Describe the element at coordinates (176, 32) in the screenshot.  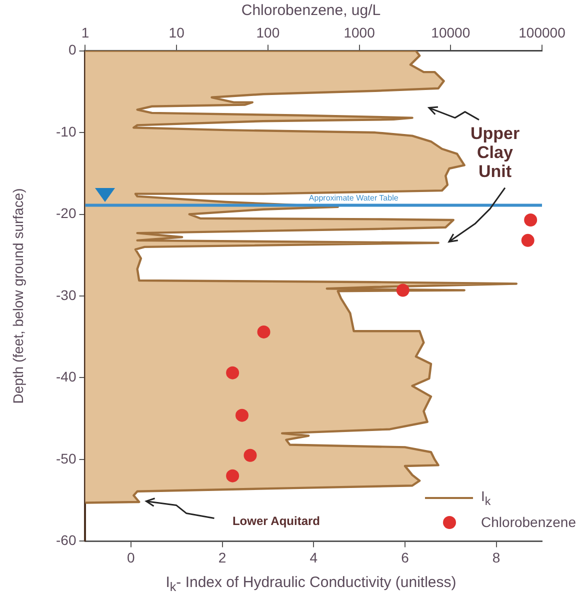
I see `x2-tick-label: 10` at that location.